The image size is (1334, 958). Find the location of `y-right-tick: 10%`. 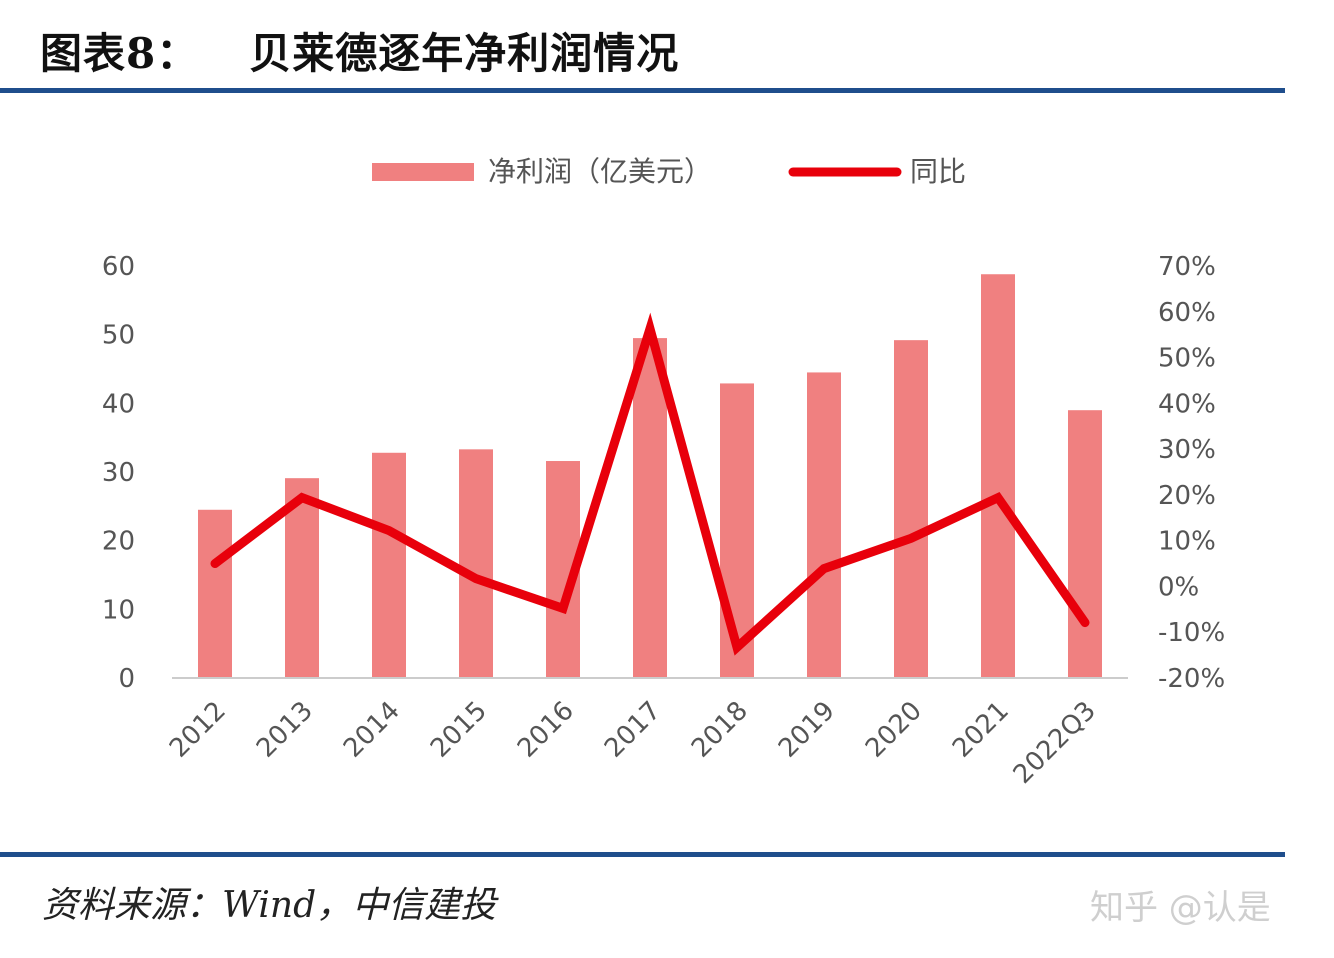

y-right-tick: 10% is located at coordinates (1187, 542).